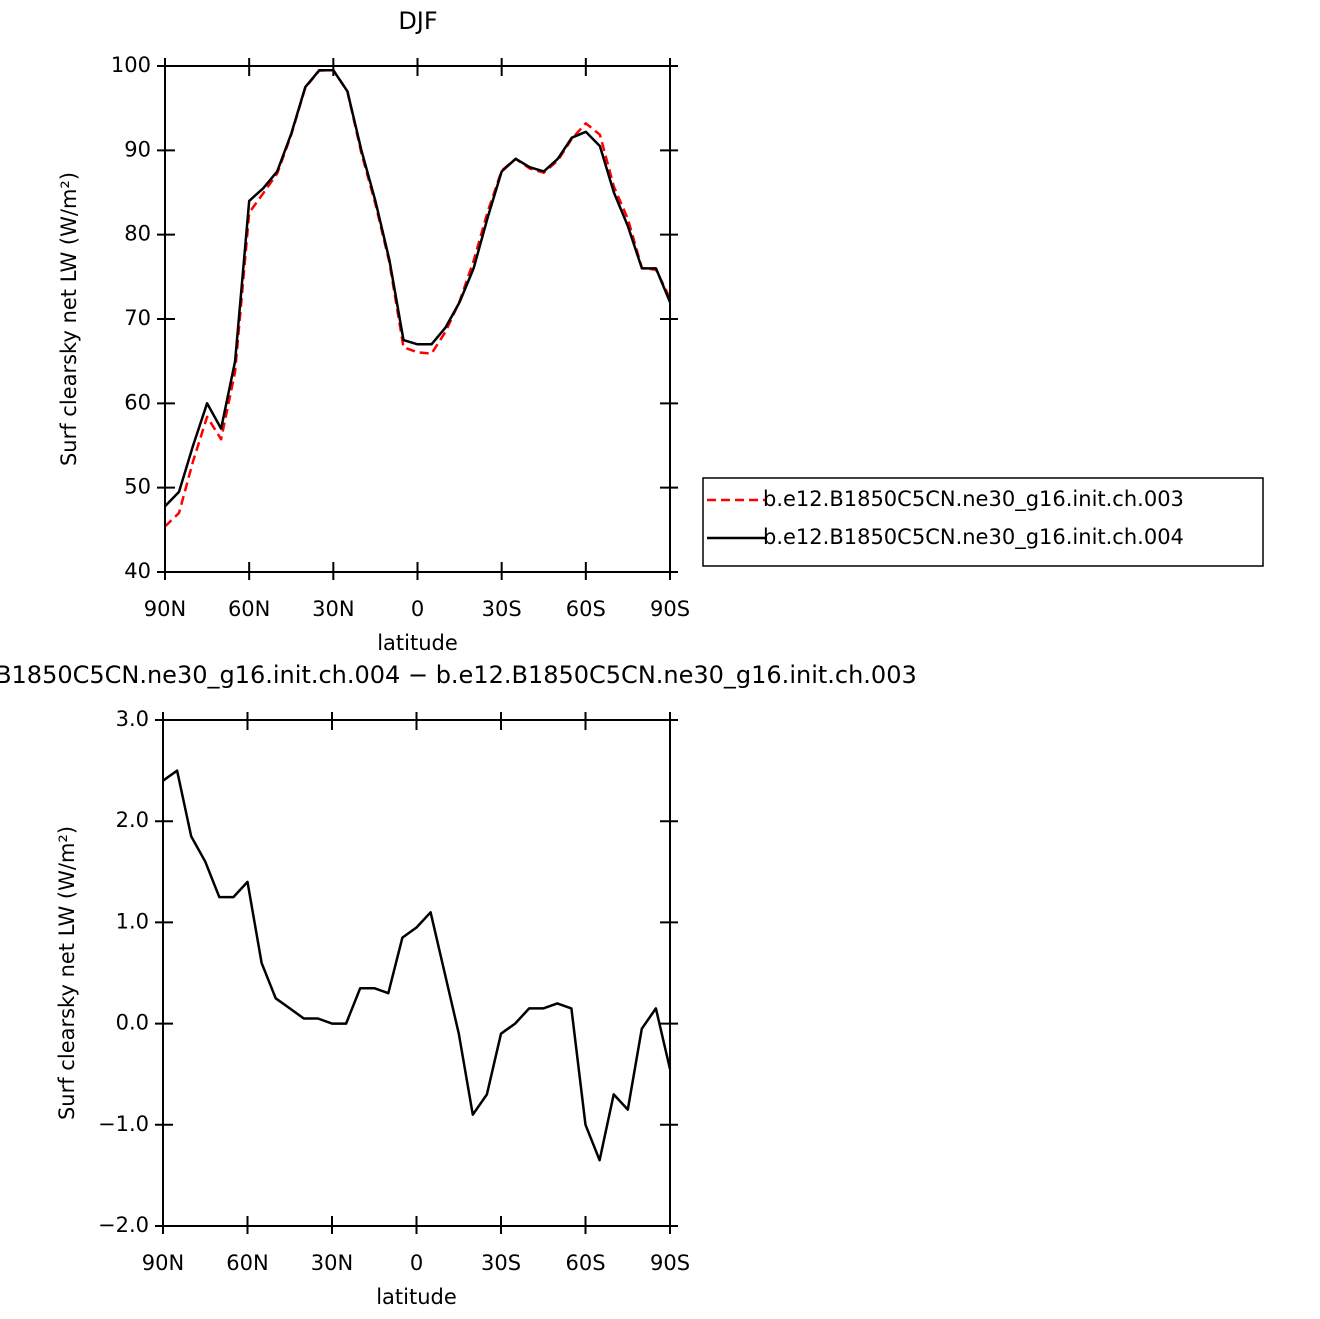 This screenshot has height=1319, width=1320. I want to click on y-tick-label: 1.0, so click(132, 921).